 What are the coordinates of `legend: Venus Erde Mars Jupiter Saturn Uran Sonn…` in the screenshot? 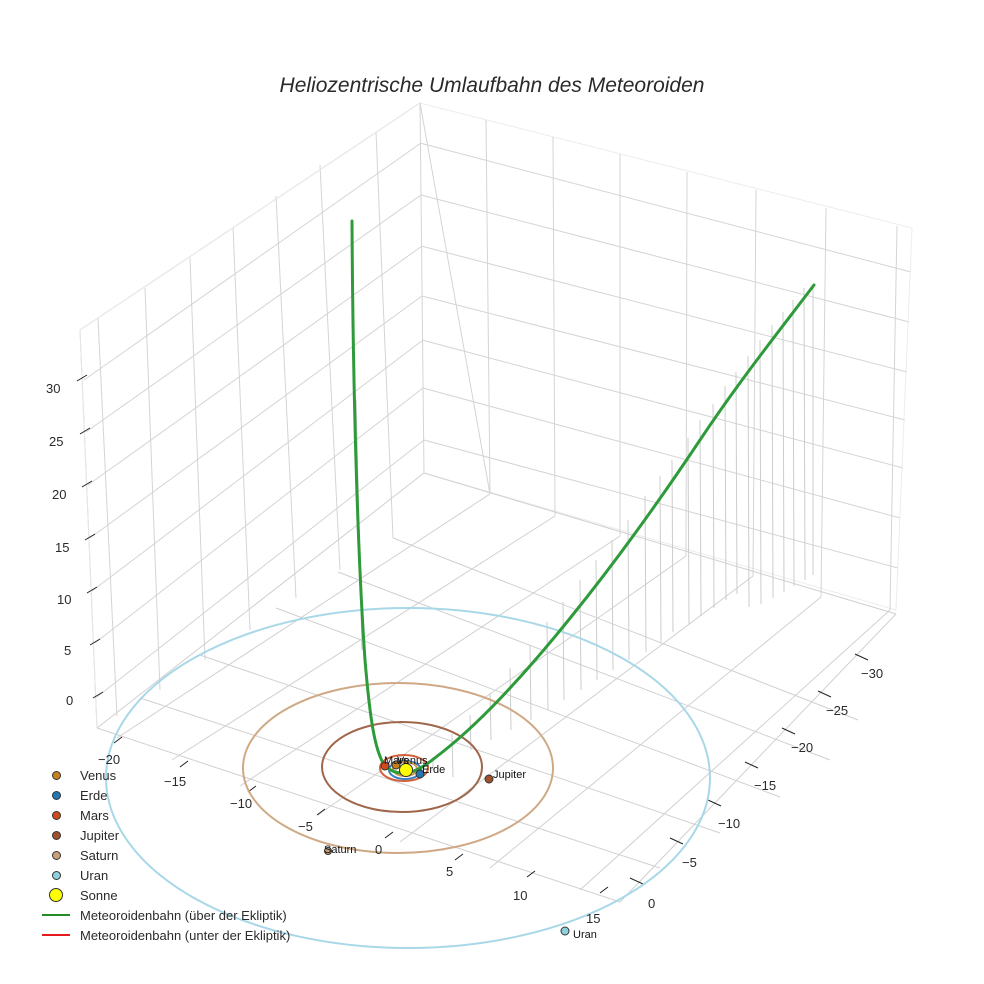 It's located at (164, 855).